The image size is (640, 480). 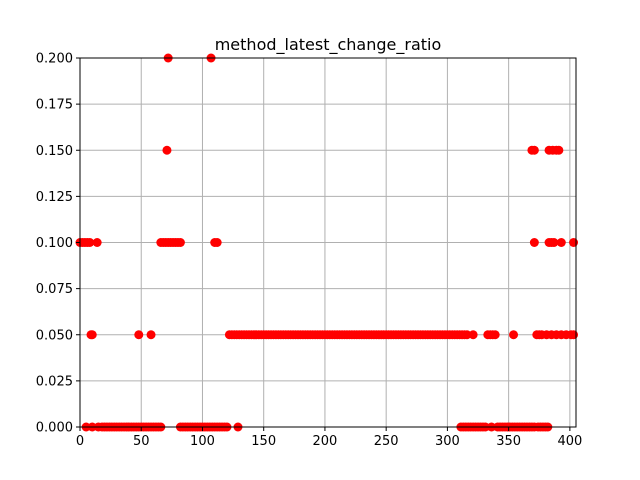 What do you see at coordinates (328, 45) in the screenshot?
I see `chart-title: method_latest_change_ratio` at bounding box center [328, 45].